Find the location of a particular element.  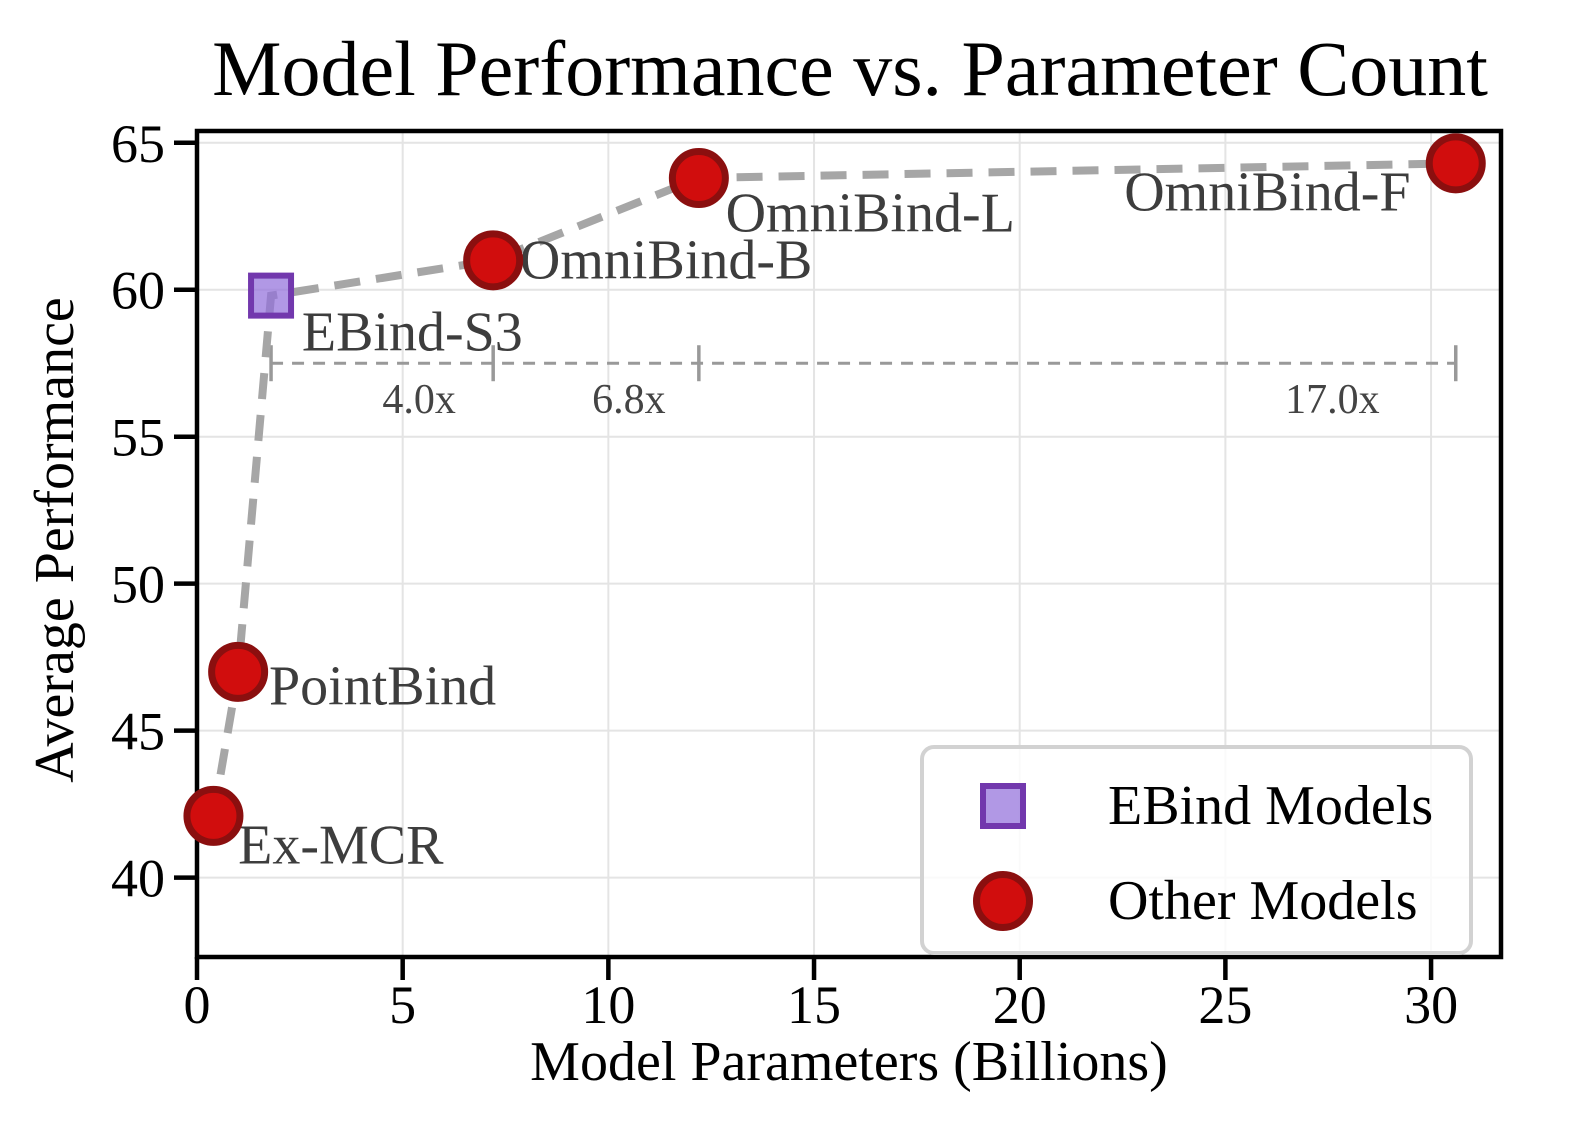

point-label-Ex-MCR: Ex-MCR is located at coordinates (341, 845).